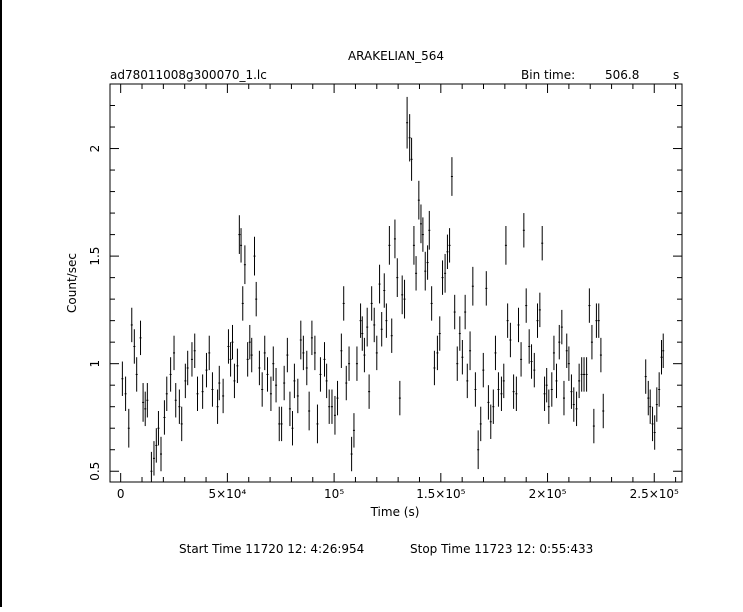  Describe the element at coordinates (654, 494) in the screenshot. I see `x-tick-label: 2.5×10⁵` at that location.